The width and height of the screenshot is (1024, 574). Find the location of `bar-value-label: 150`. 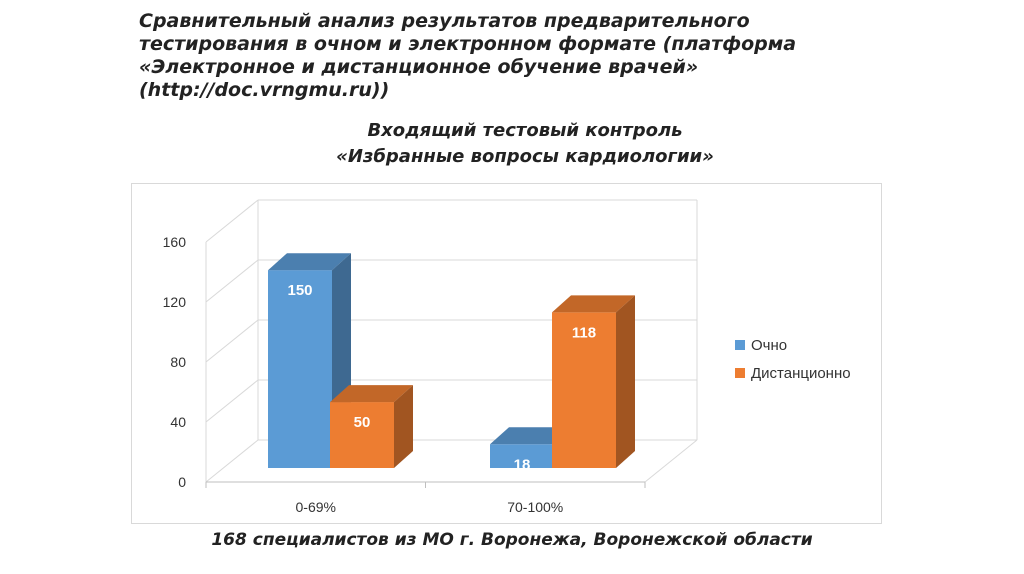

bar-value-label: 150 is located at coordinates (299, 290).